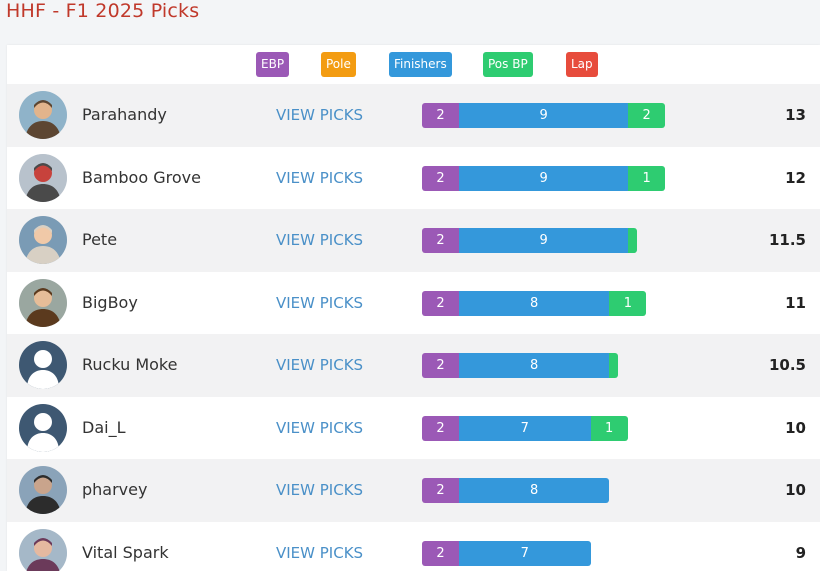  Describe the element at coordinates (103, 11) in the screenshot. I see `page-title: HHF - F1 2025 Picks` at that location.